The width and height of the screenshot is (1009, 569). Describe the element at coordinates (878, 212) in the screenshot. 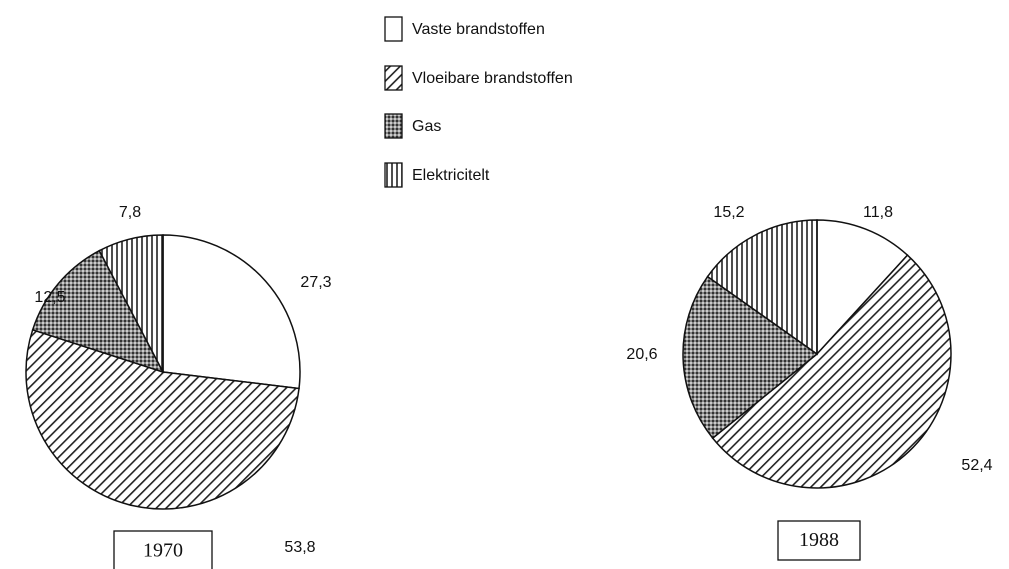

I see `value-label: 11,8` at that location.